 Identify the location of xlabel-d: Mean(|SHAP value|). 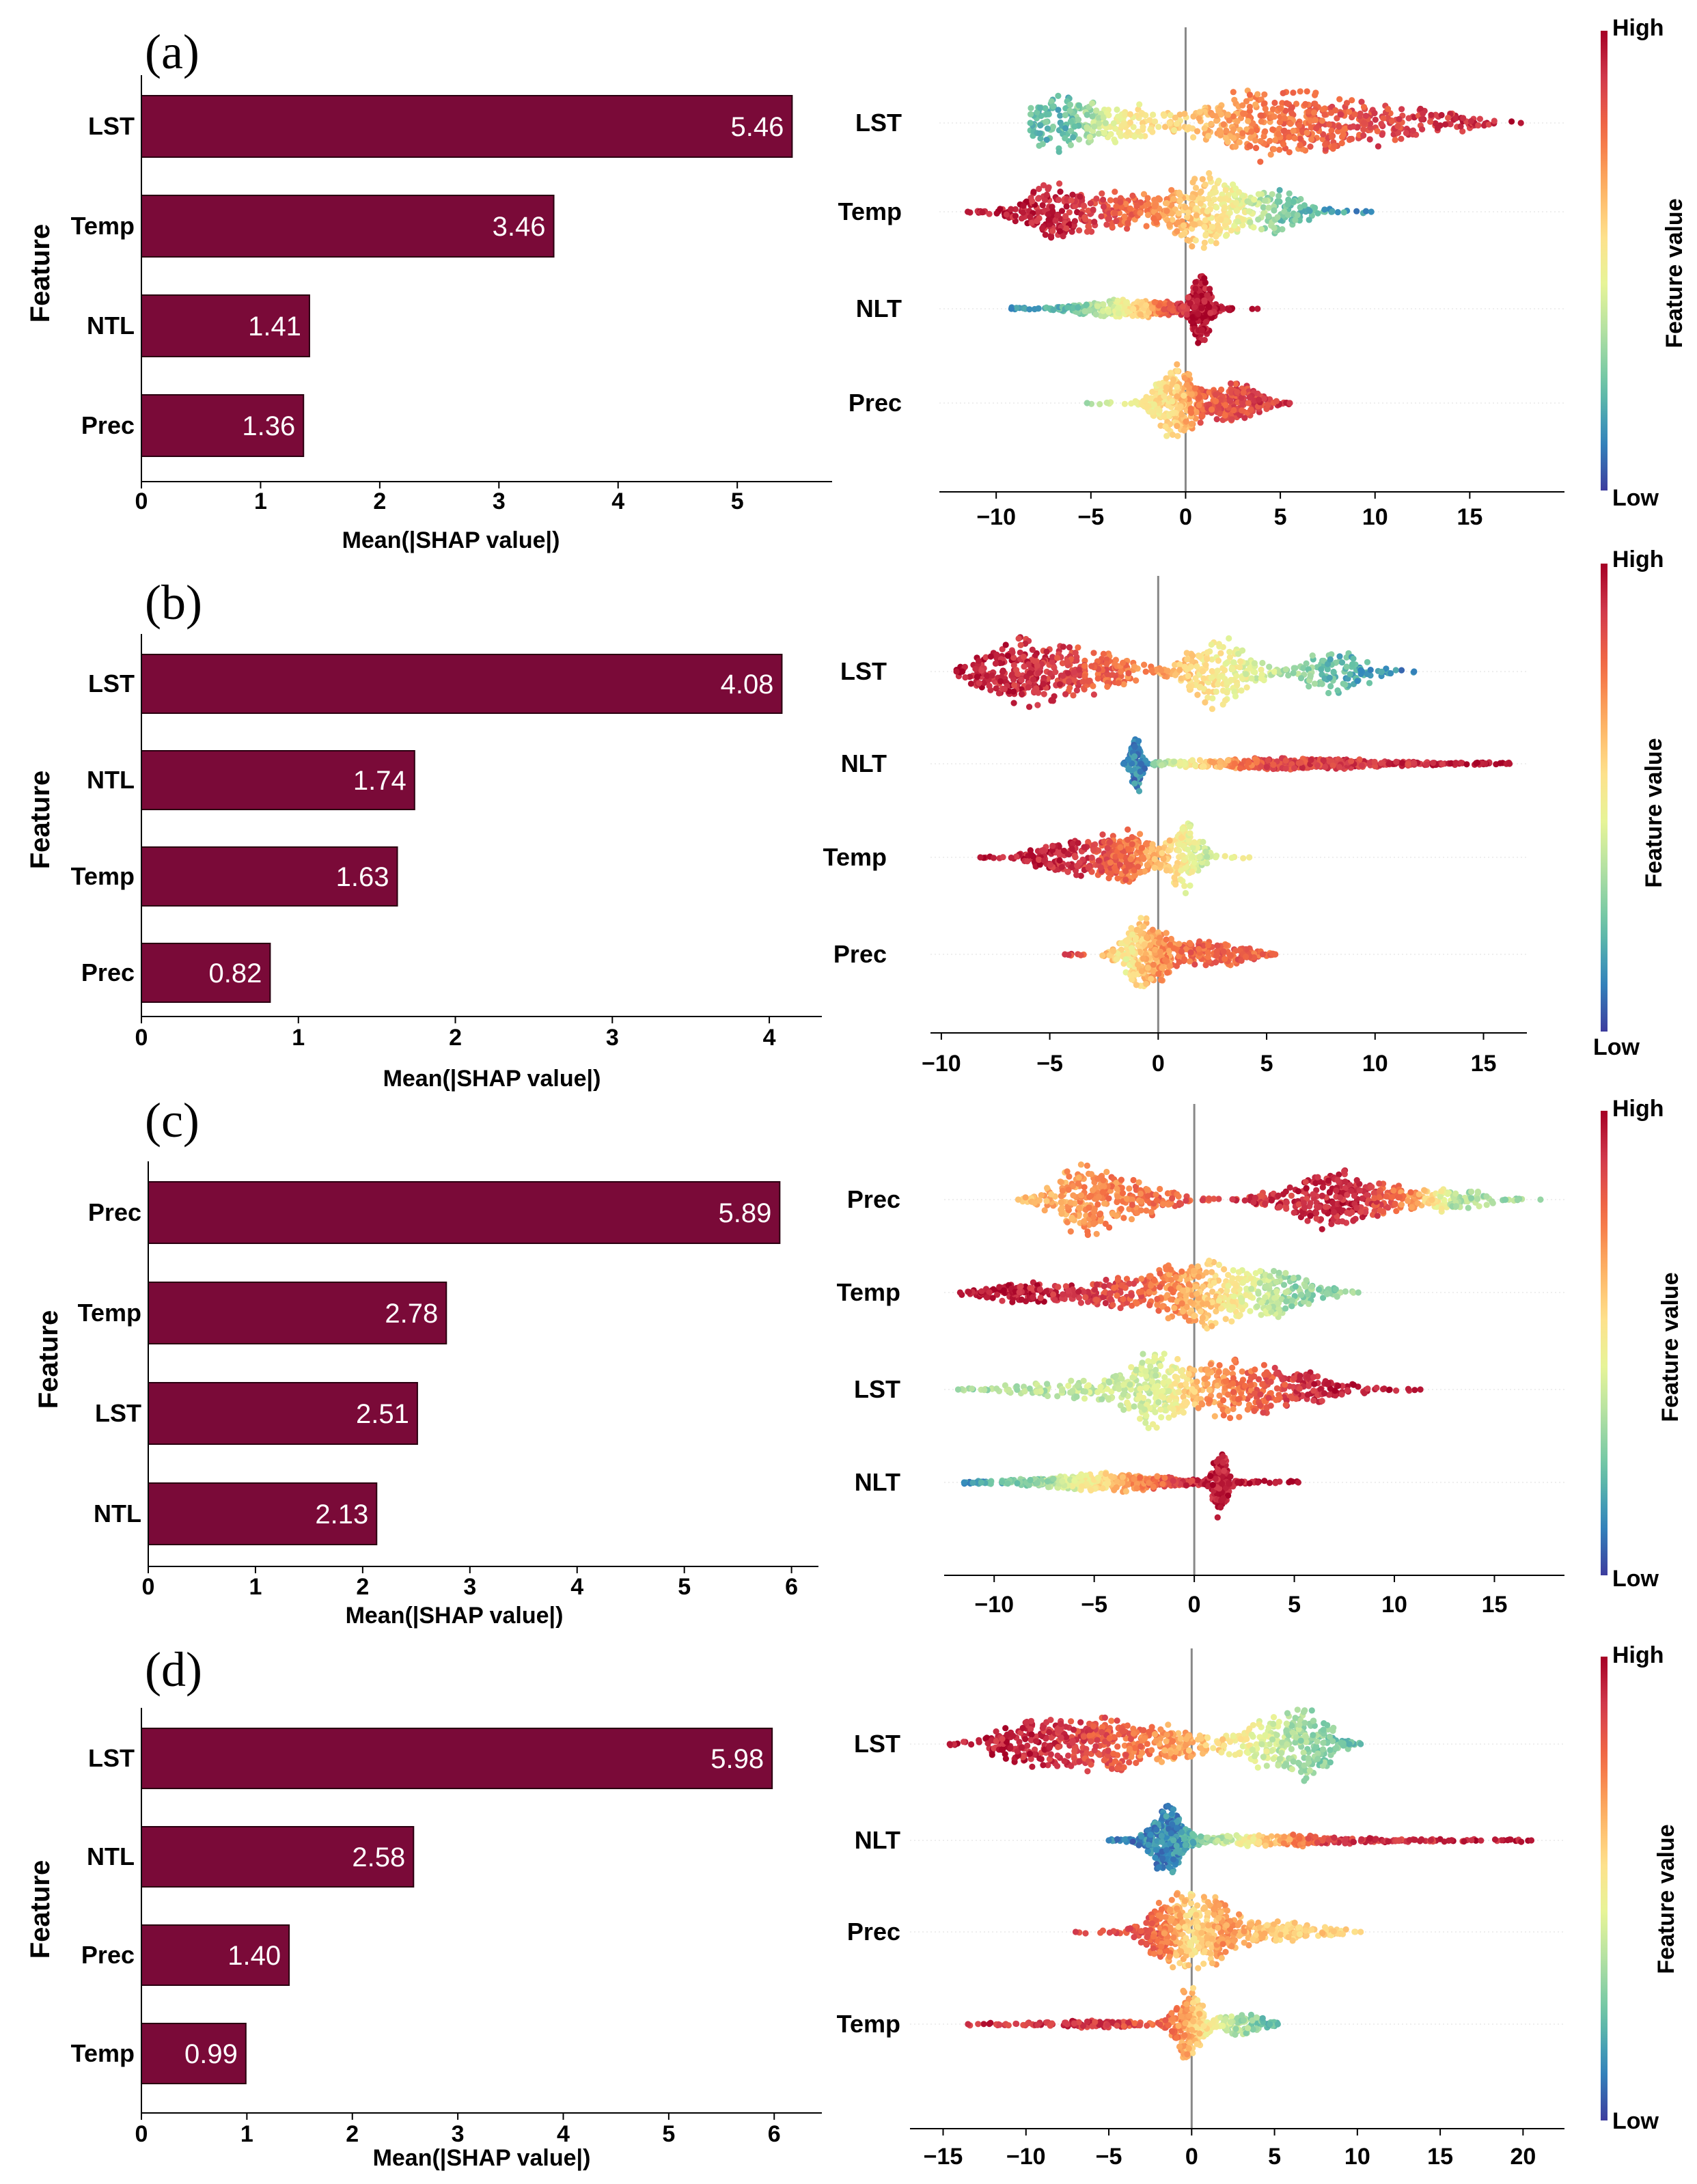
(482, 2158).